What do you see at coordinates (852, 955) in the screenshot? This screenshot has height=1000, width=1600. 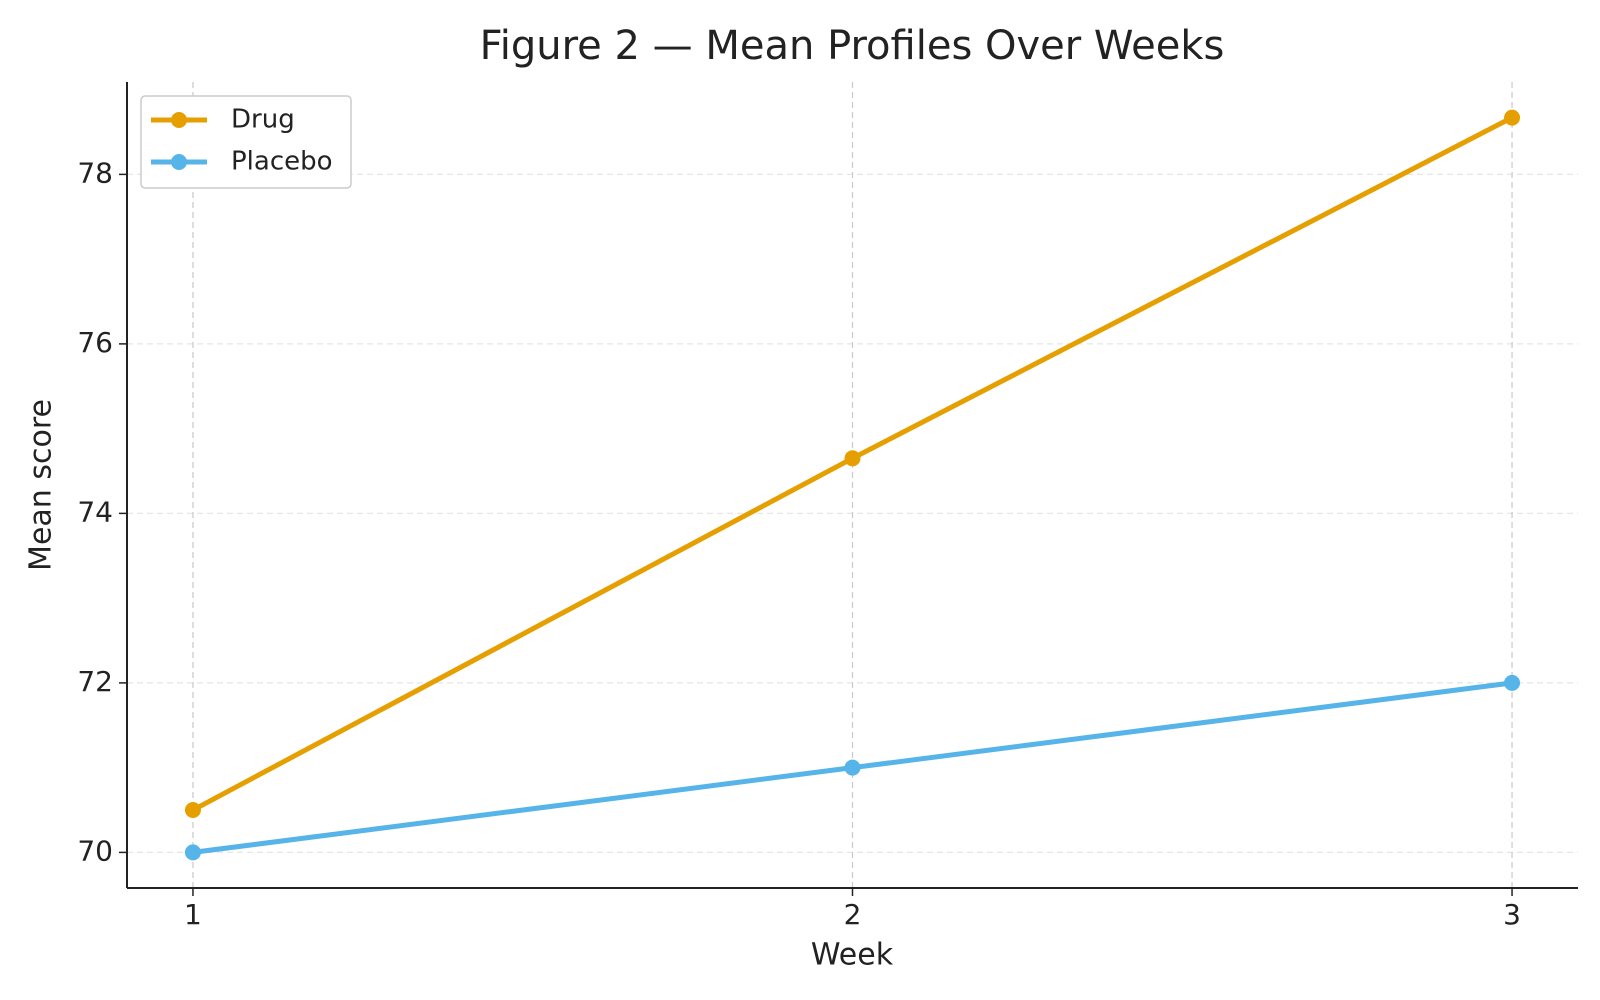 I see `x-axis-label: Week` at bounding box center [852, 955].